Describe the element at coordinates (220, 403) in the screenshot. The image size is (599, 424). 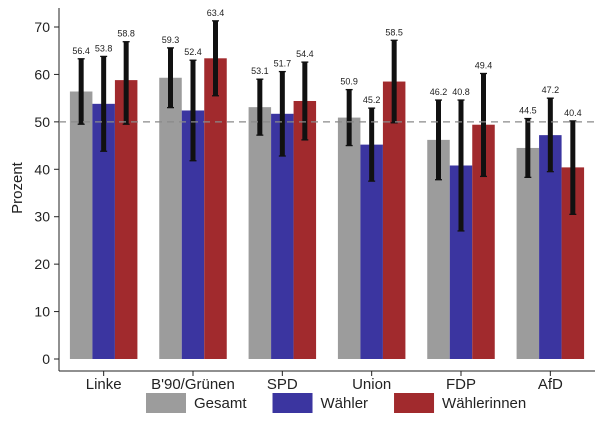
I see `legend-label: Gesamt` at that location.